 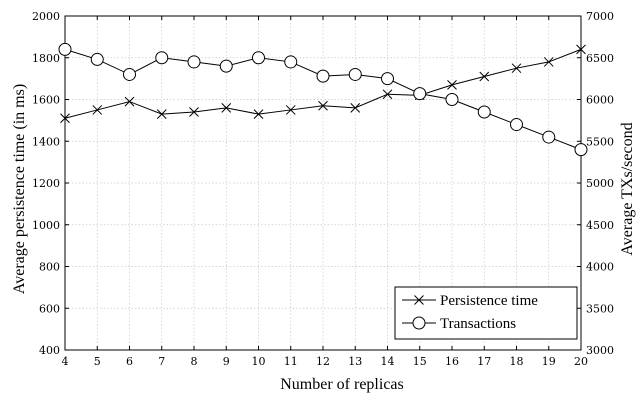 What do you see at coordinates (46, 183) in the screenshot?
I see `left-y-tick-label: 1200` at bounding box center [46, 183].